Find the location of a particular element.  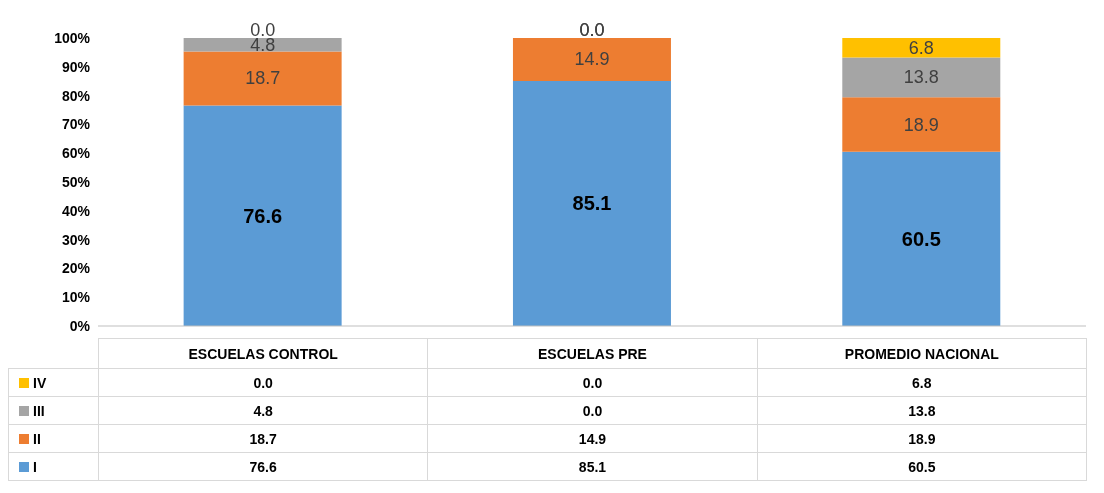

text: 18.9 is located at coordinates (921, 124).